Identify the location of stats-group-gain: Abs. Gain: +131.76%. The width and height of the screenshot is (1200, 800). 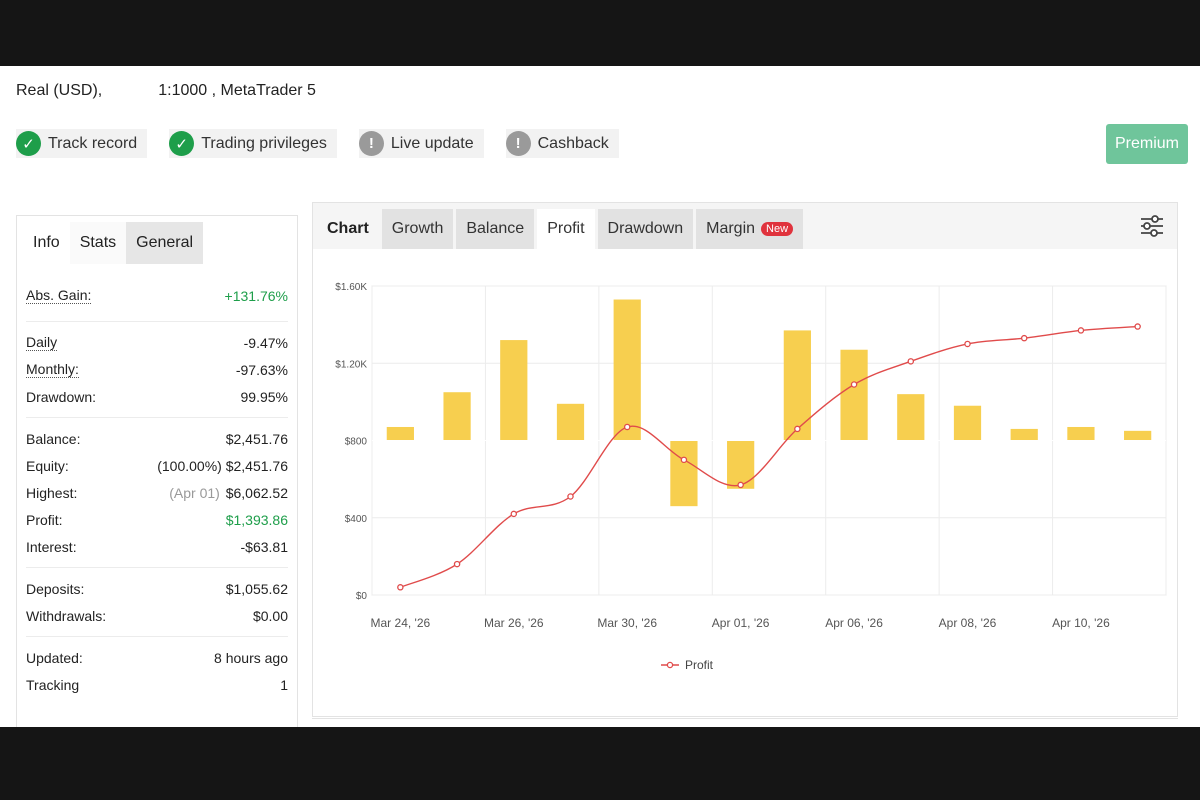
(157, 295).